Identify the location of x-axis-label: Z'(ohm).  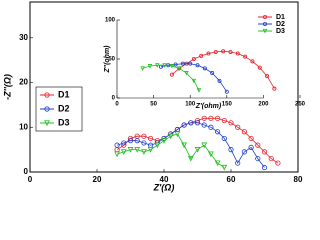
(208, 106).